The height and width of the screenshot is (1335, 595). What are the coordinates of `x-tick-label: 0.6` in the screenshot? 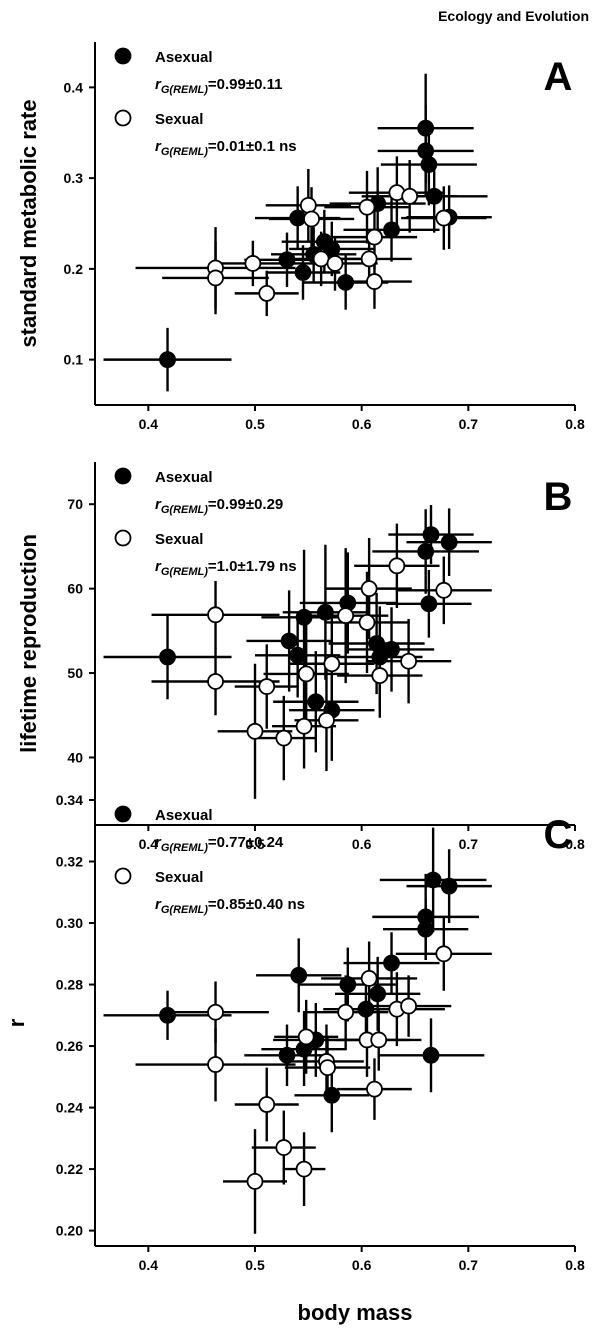 It's located at (362, 844).